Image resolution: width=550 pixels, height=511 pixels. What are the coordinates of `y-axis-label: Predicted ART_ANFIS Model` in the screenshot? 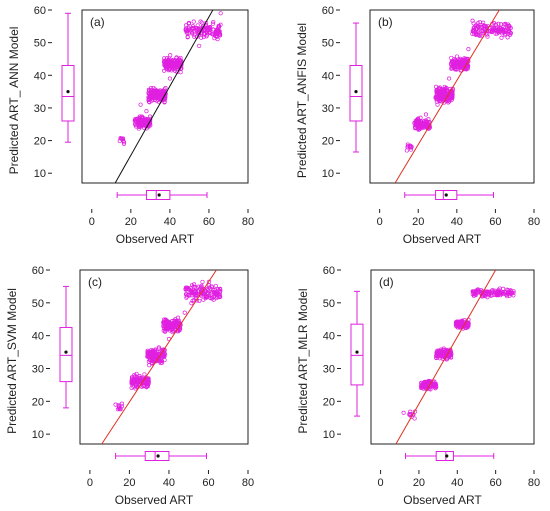 It's located at (302, 100).